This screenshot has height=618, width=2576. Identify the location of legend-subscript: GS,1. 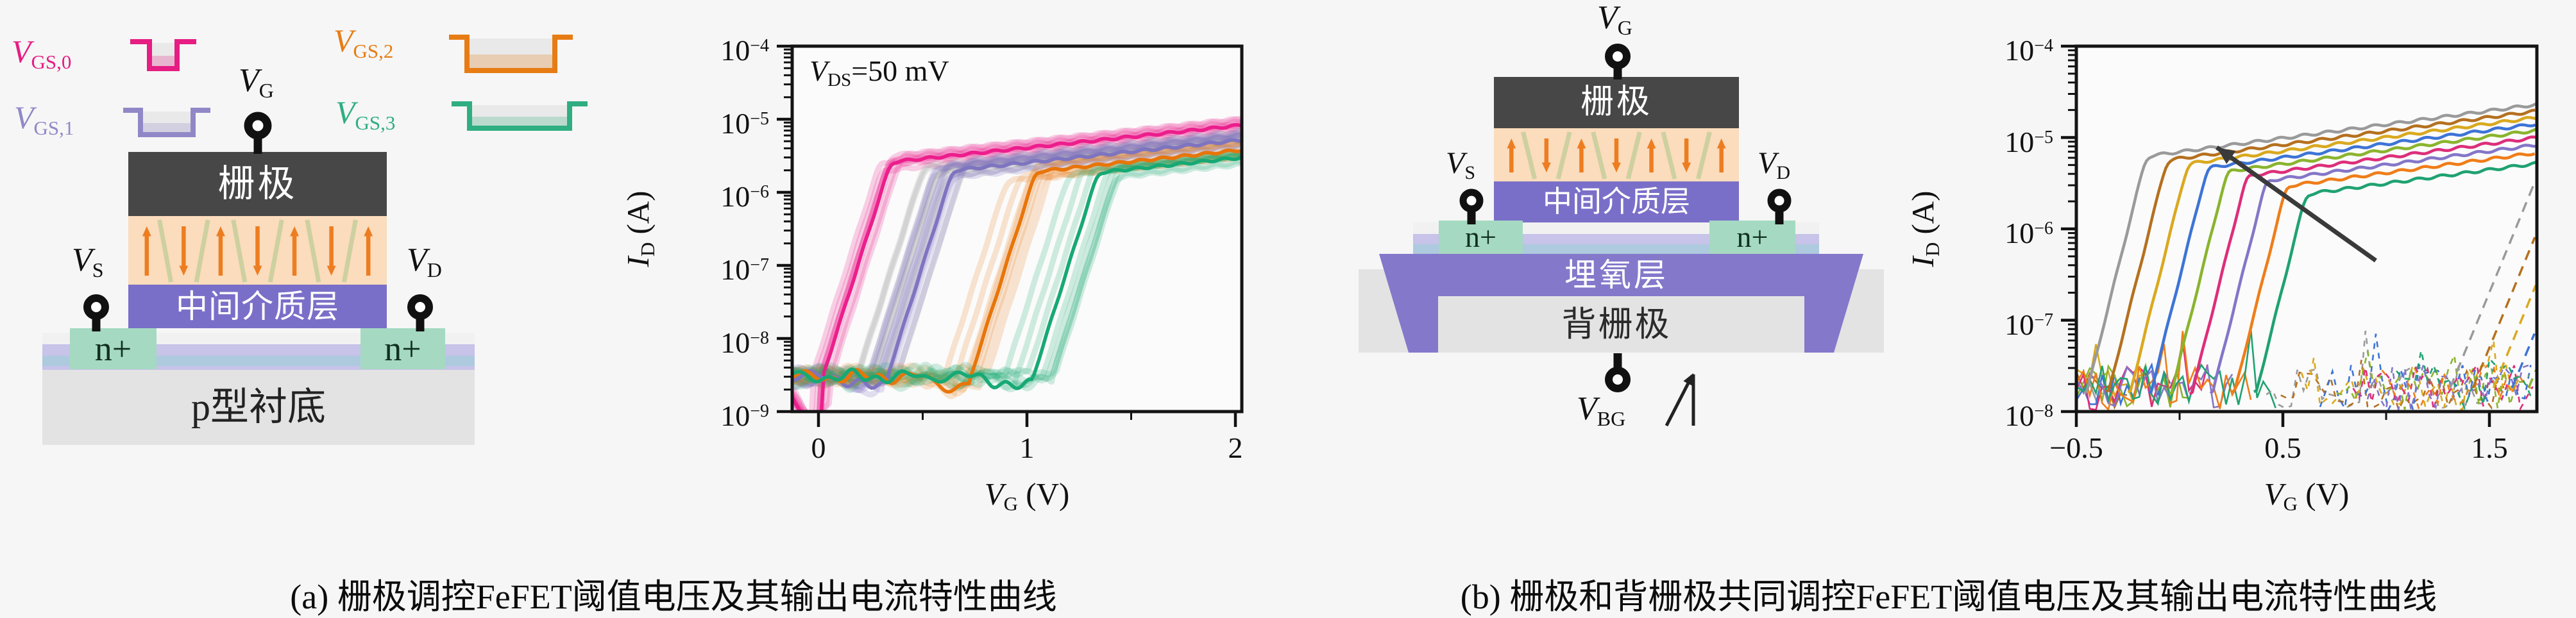
(53, 128).